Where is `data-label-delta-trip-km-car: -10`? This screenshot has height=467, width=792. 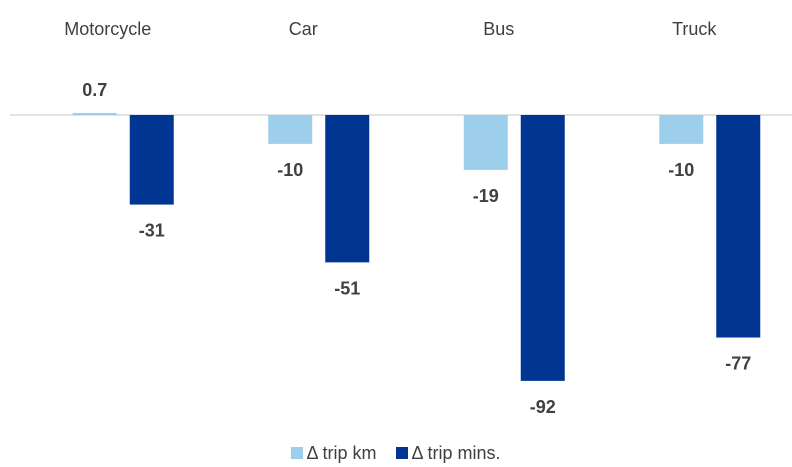
data-label-delta-trip-km-car: -10 is located at coordinates (290, 170).